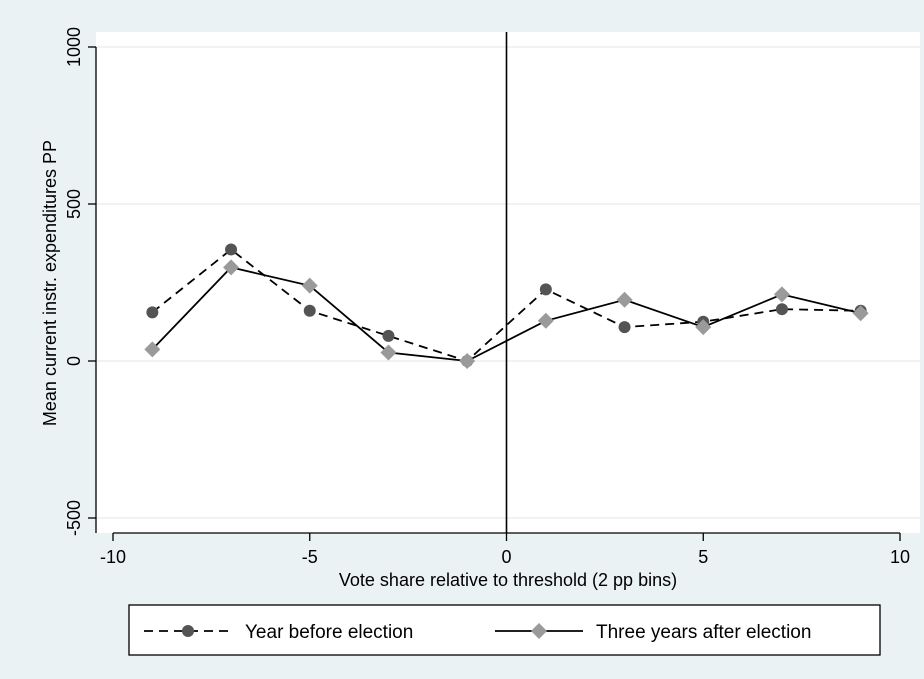  I want to click on y-tick-label: 1000, so click(74, 47).